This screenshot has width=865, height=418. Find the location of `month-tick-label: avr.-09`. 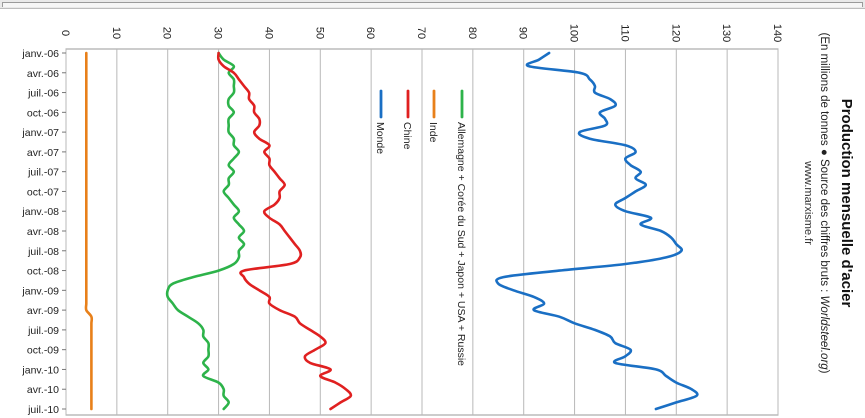

month-tick-label: avr.-09 is located at coordinates (43, 311).